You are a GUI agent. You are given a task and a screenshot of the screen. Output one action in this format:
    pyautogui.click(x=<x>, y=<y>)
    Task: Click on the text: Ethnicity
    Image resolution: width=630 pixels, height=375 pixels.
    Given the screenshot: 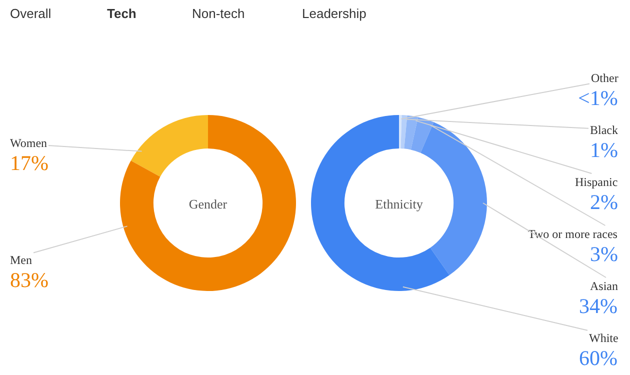 What is the action you would take?
    pyautogui.click(x=399, y=204)
    